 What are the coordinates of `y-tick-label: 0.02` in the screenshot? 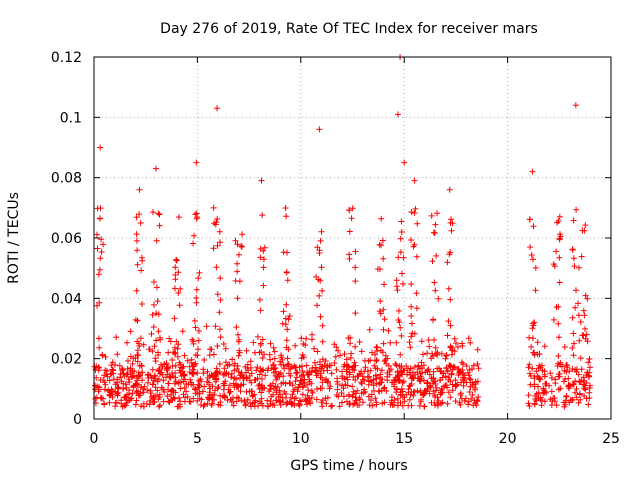 It's located at (66, 360).